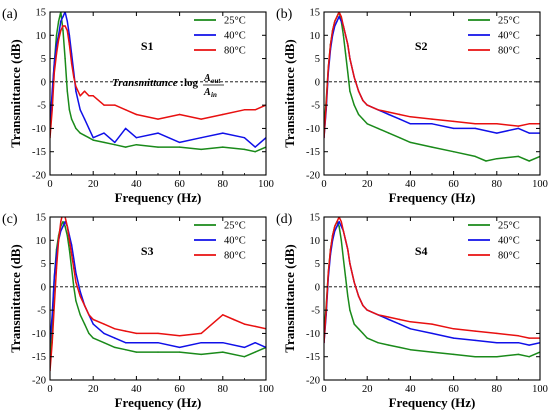 The width and height of the screenshot is (550, 417). What do you see at coordinates (41, 311) in the screenshot?
I see `y-tick-label: -5` at bounding box center [41, 311].